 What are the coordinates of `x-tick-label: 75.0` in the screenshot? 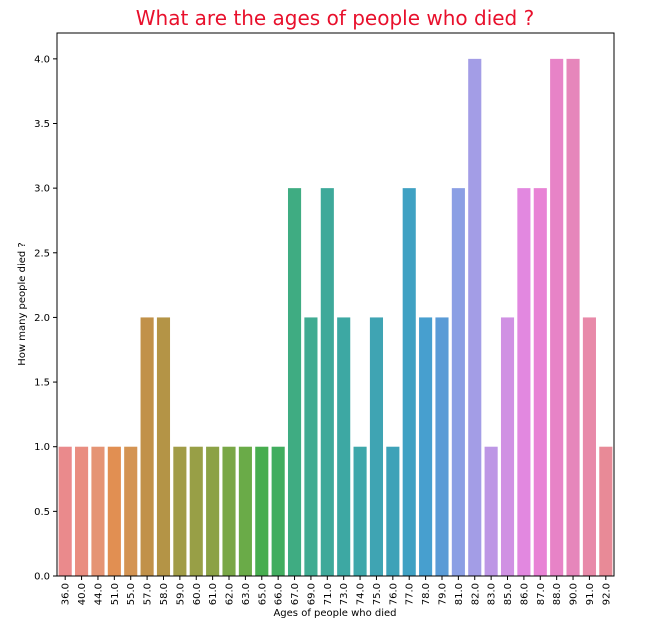 It's located at (377, 594).